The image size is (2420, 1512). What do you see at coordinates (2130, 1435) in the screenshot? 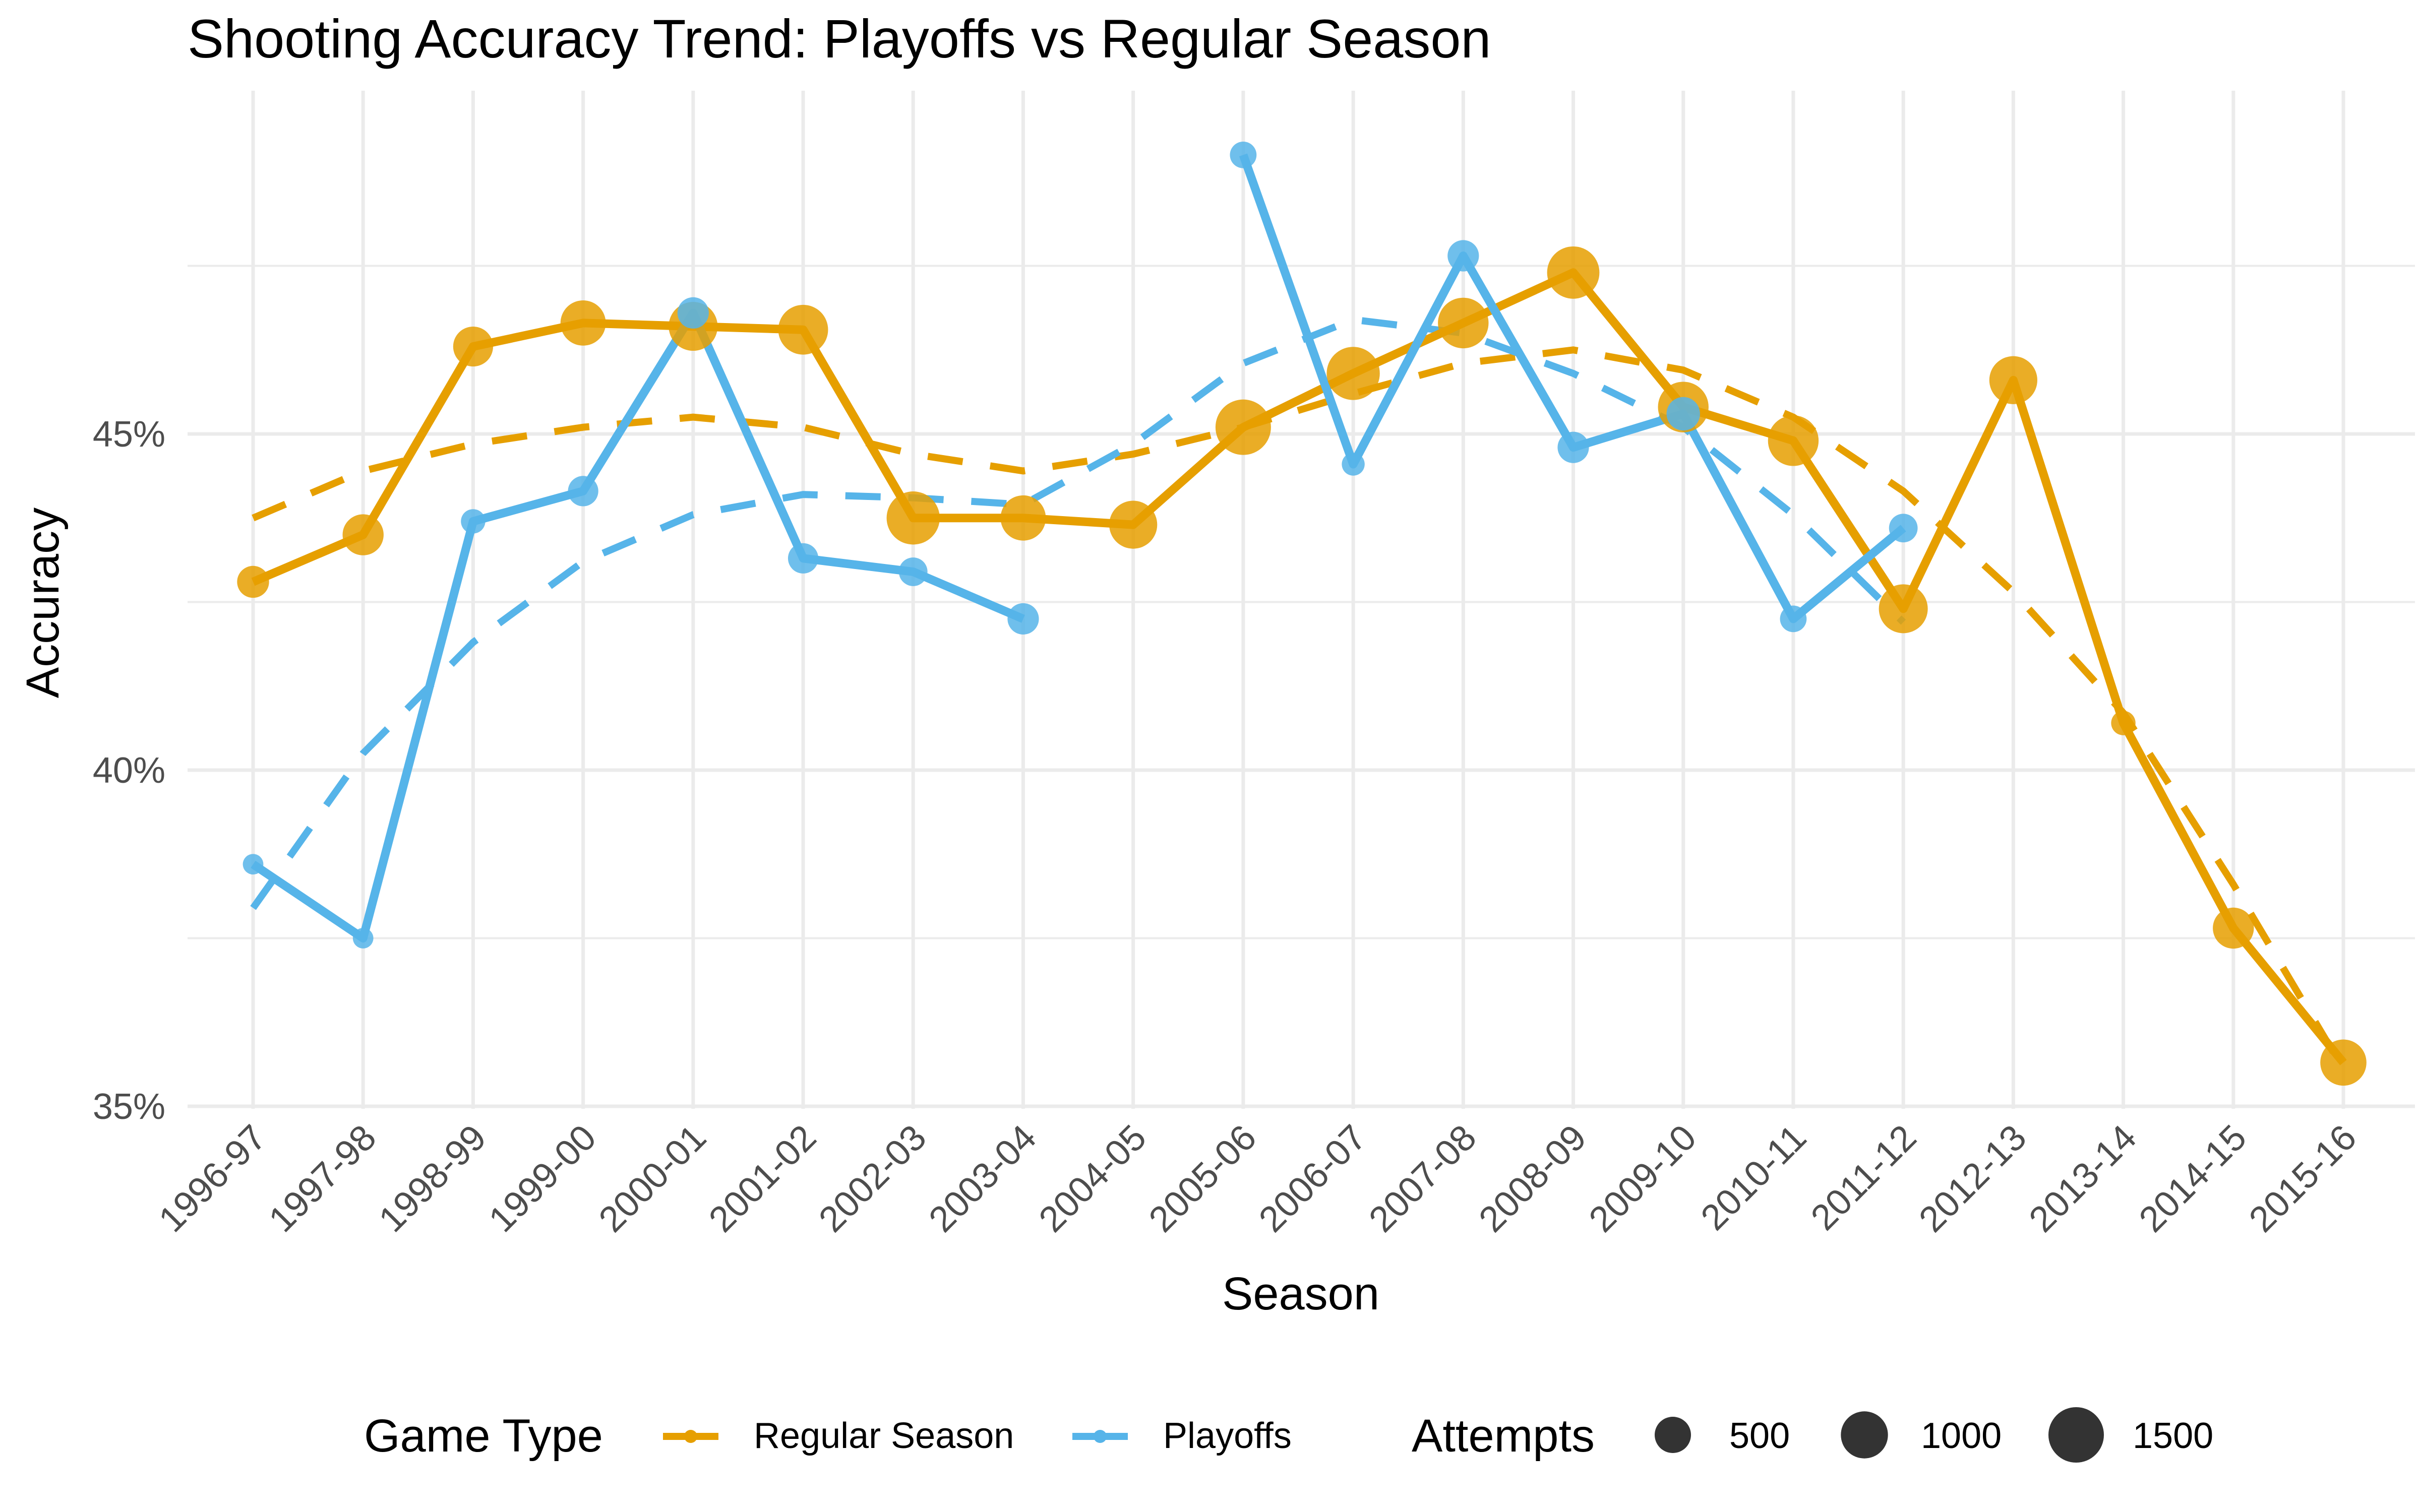
I see `legend-size-1500: 1500` at bounding box center [2130, 1435].